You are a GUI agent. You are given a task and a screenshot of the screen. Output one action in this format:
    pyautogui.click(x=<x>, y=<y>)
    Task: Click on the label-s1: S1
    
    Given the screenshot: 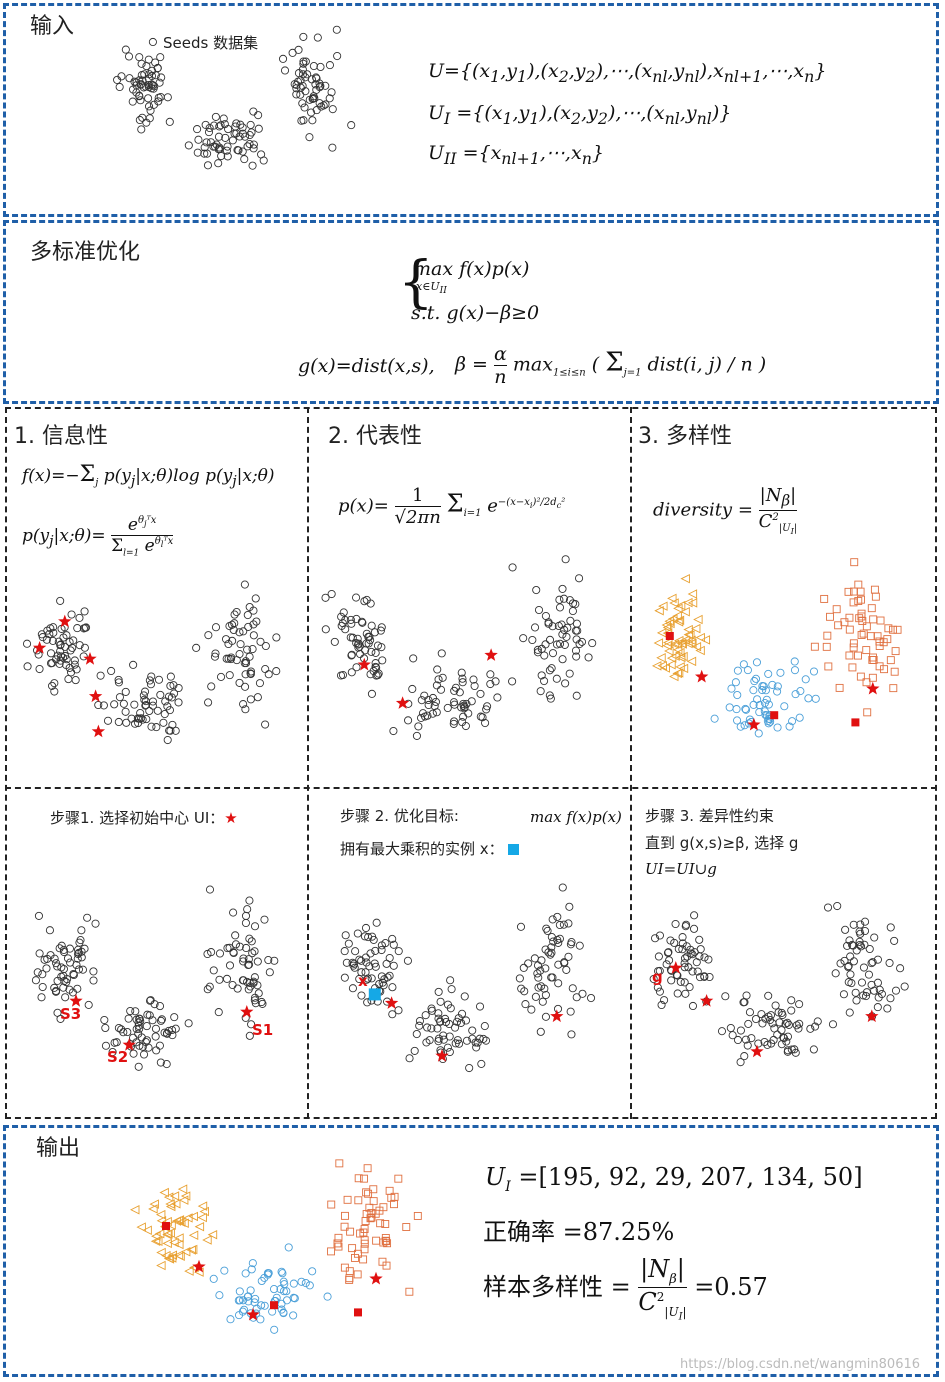 What is the action you would take?
    pyautogui.click(x=263, y=1030)
    